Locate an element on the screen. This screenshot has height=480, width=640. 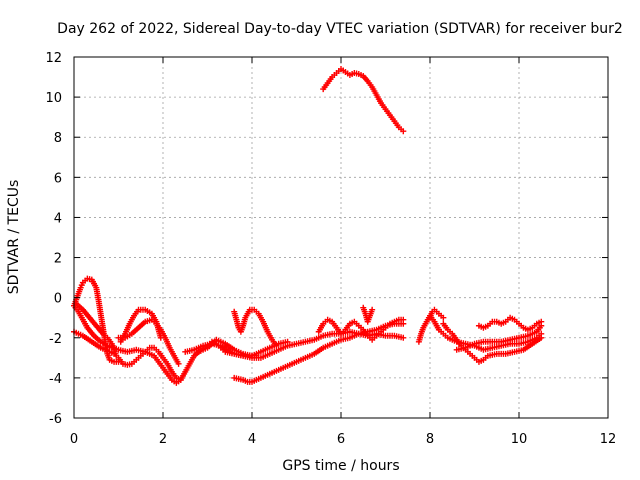
x-tick-label: 0 is located at coordinates (74, 439).